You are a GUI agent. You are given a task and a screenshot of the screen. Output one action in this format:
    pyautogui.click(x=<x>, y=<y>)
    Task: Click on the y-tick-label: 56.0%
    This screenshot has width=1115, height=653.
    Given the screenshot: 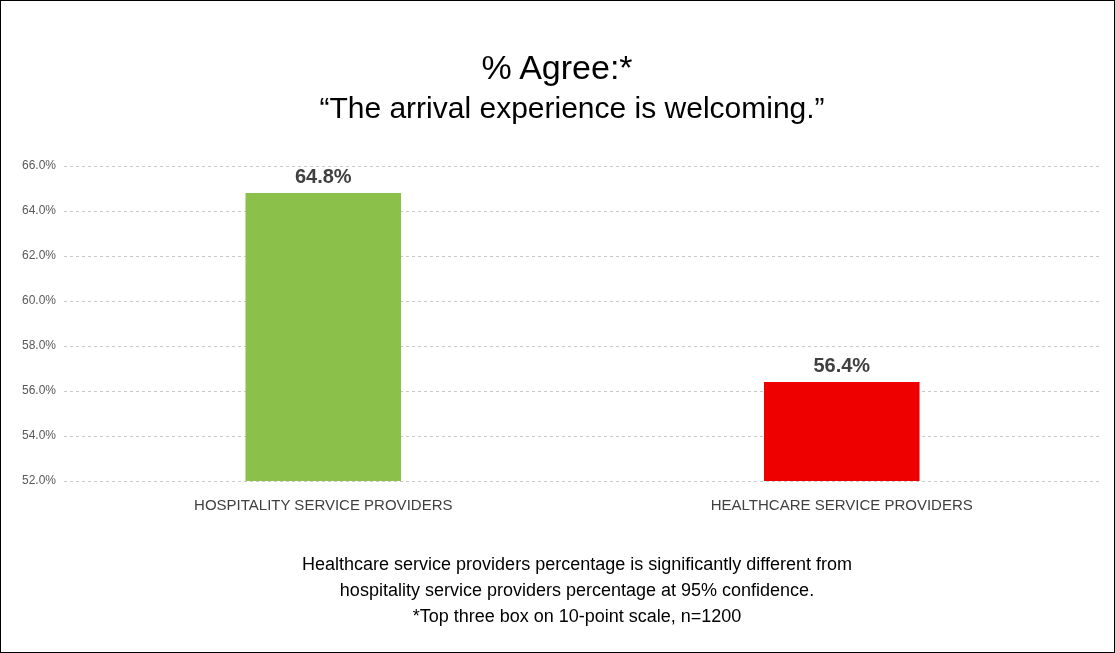 What is the action you would take?
    pyautogui.click(x=39, y=390)
    